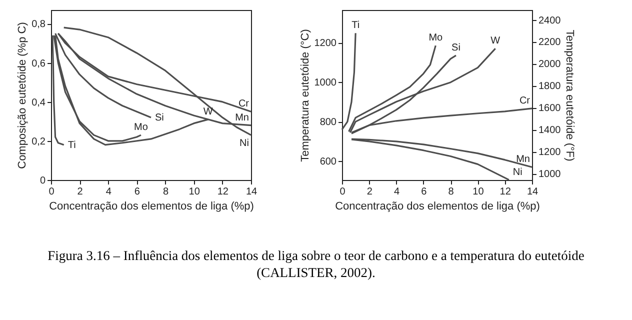 Image resolution: width=632 pixels, height=320 pixels. Describe the element at coordinates (570, 96) in the screenshot. I see `y2-axis-title: Temperatura eutetóide (°F)` at that location.